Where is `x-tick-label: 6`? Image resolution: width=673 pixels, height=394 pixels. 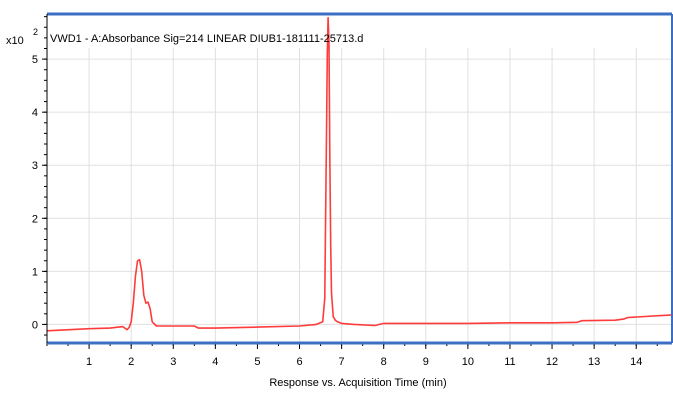
x-tick-label: 6 is located at coordinates (299, 362).